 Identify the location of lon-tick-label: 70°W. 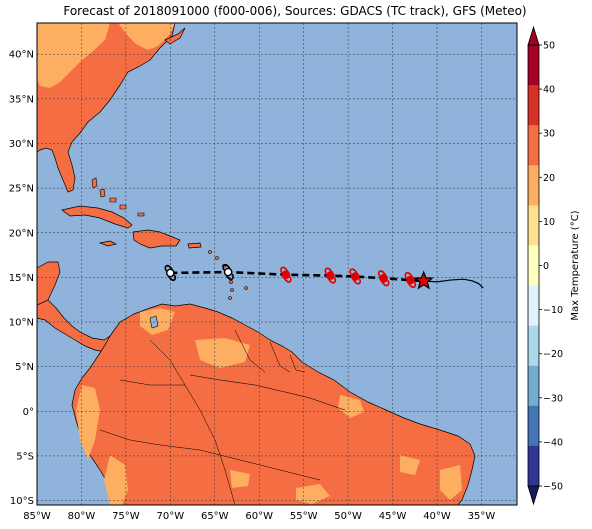
(171, 516).